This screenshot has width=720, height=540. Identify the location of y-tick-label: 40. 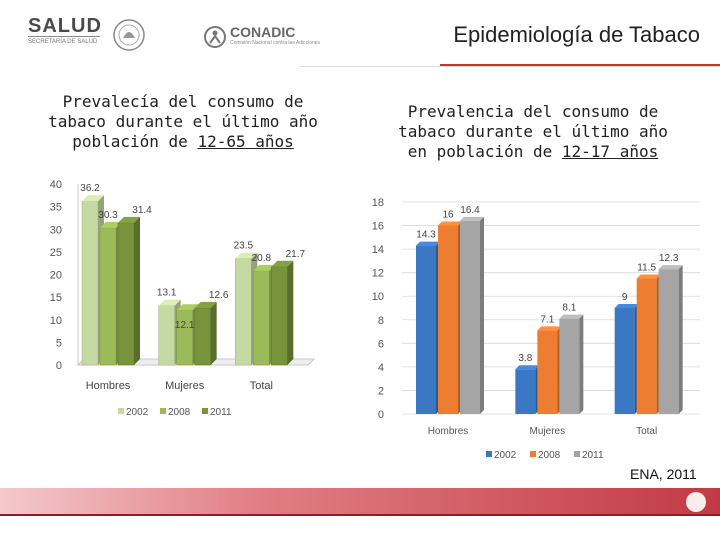
(56, 185).